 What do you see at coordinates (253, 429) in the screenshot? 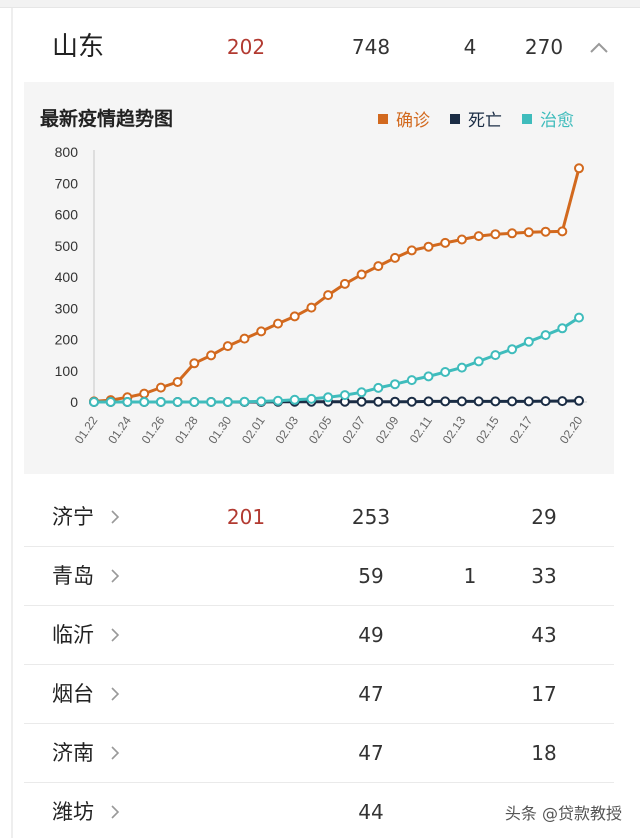
I see `x-tick-label: 02.01` at bounding box center [253, 429].